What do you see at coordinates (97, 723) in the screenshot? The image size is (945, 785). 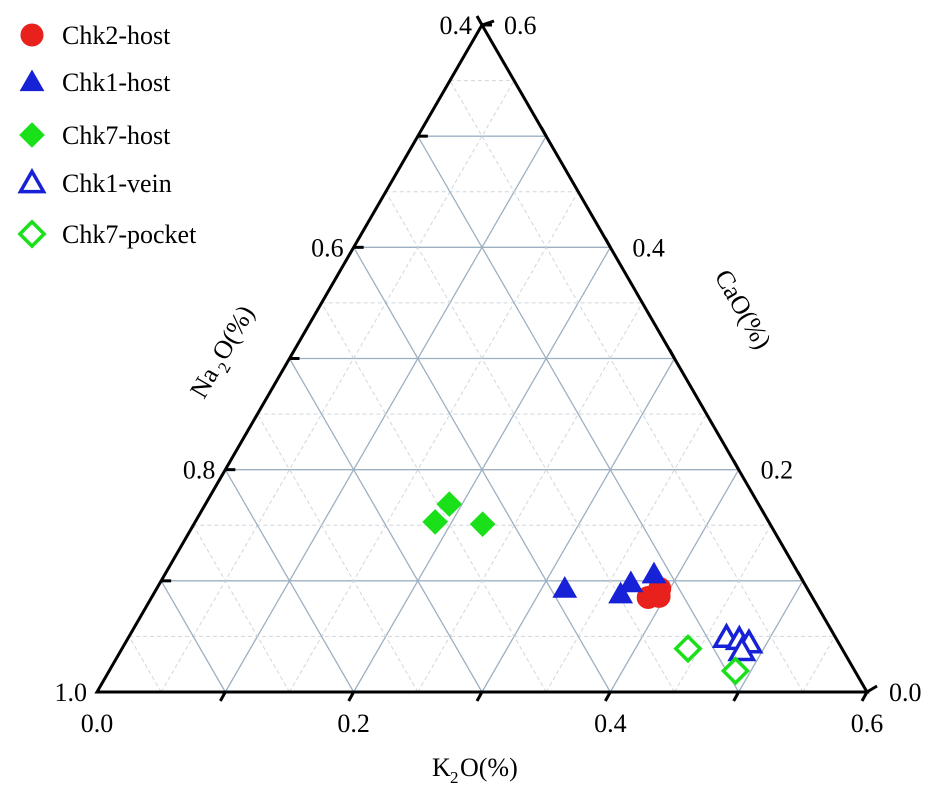 I see `bottom-axis-tick-label: 0.0` at bounding box center [97, 723].